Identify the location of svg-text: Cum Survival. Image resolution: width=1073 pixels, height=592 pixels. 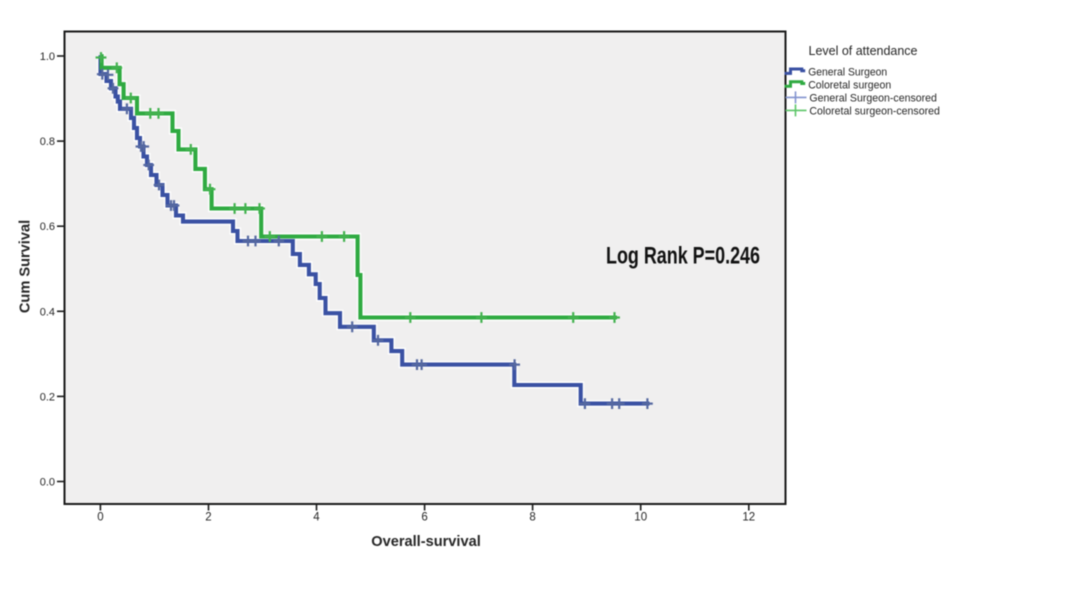
(26, 266).